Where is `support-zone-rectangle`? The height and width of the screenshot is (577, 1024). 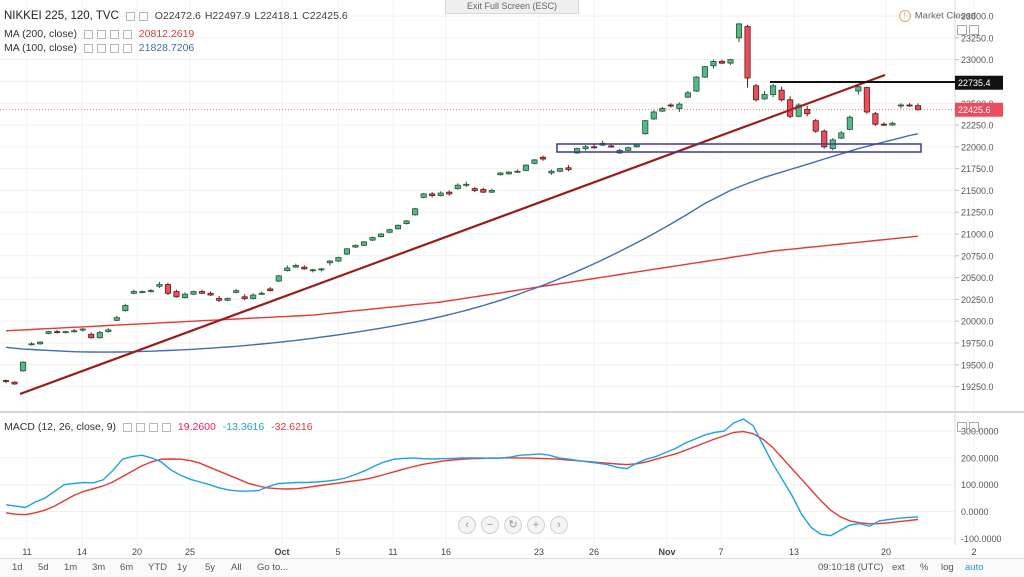
support-zone-rectangle is located at coordinates (739, 148).